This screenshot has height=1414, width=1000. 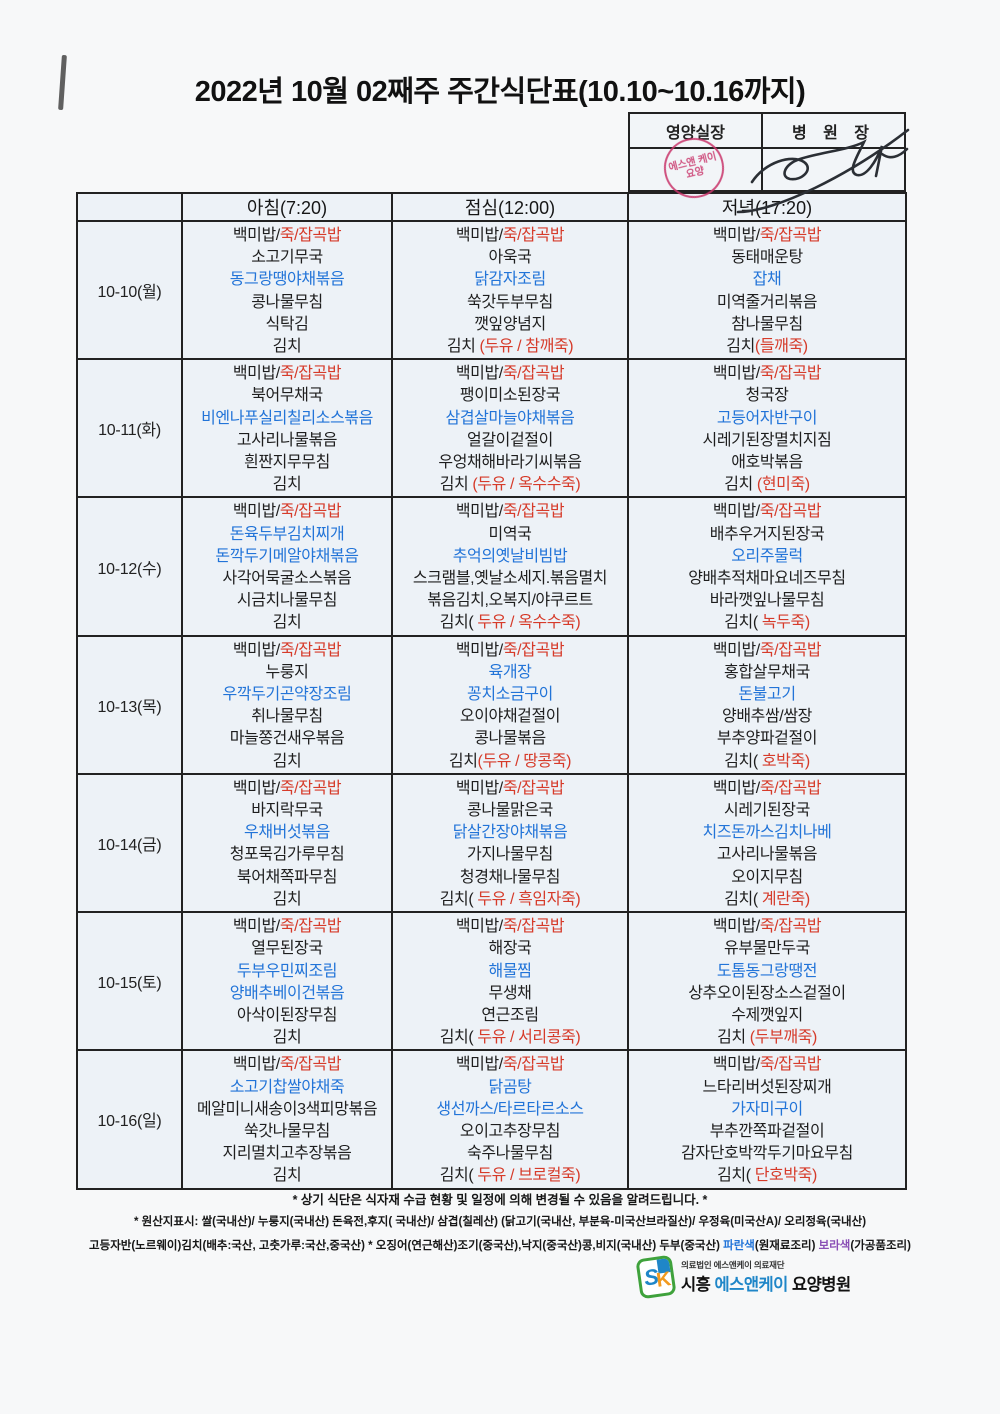 I want to click on menu-line: 김치(들깨죽), so click(x=767, y=347).